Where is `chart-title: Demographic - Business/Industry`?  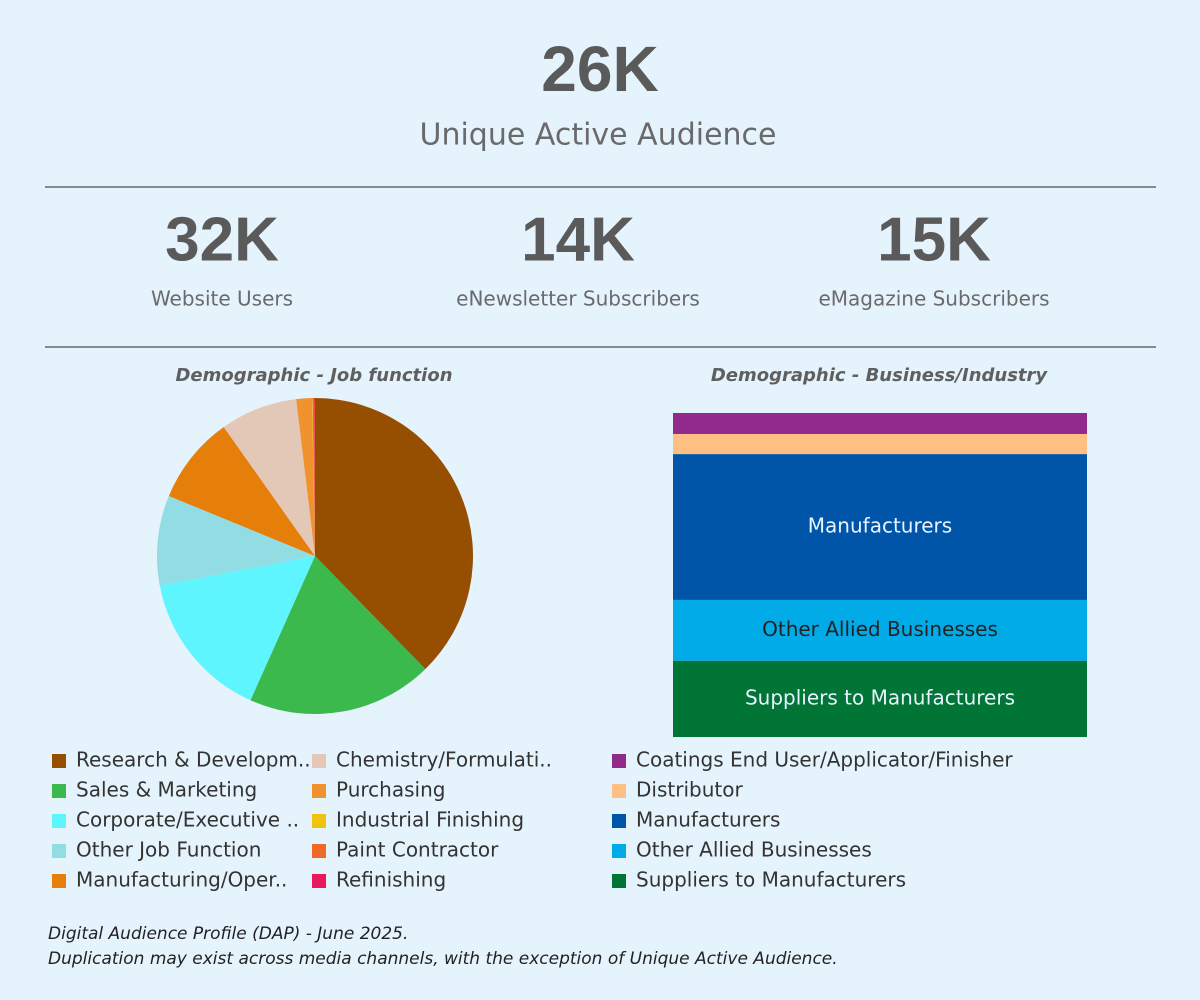 chart-title: Demographic - Business/Industry is located at coordinates (880, 375).